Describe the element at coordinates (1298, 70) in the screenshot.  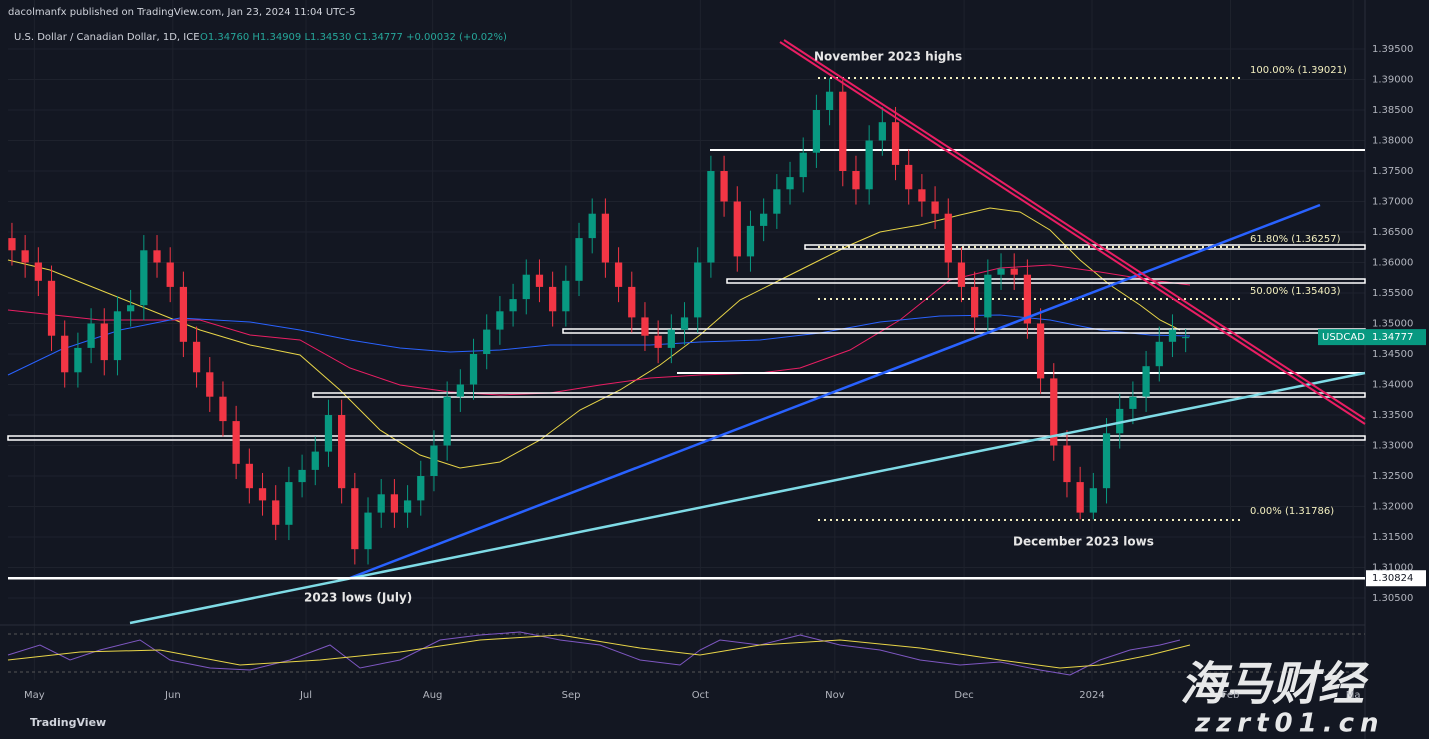
I see `fib-label: 100.00% (1.39021)` at that location.